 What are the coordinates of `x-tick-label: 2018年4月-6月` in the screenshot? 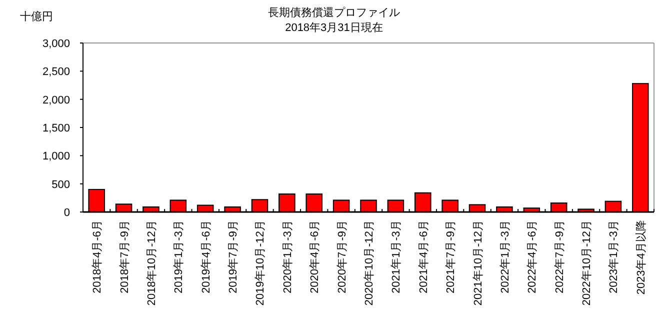 It's located at (98, 257).